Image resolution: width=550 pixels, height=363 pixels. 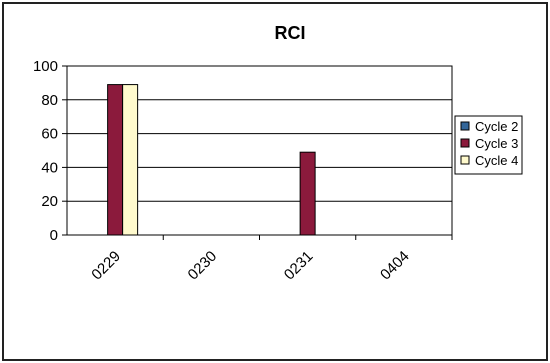 What do you see at coordinates (290, 33) in the screenshot?
I see `chart-title: RCI` at bounding box center [290, 33].